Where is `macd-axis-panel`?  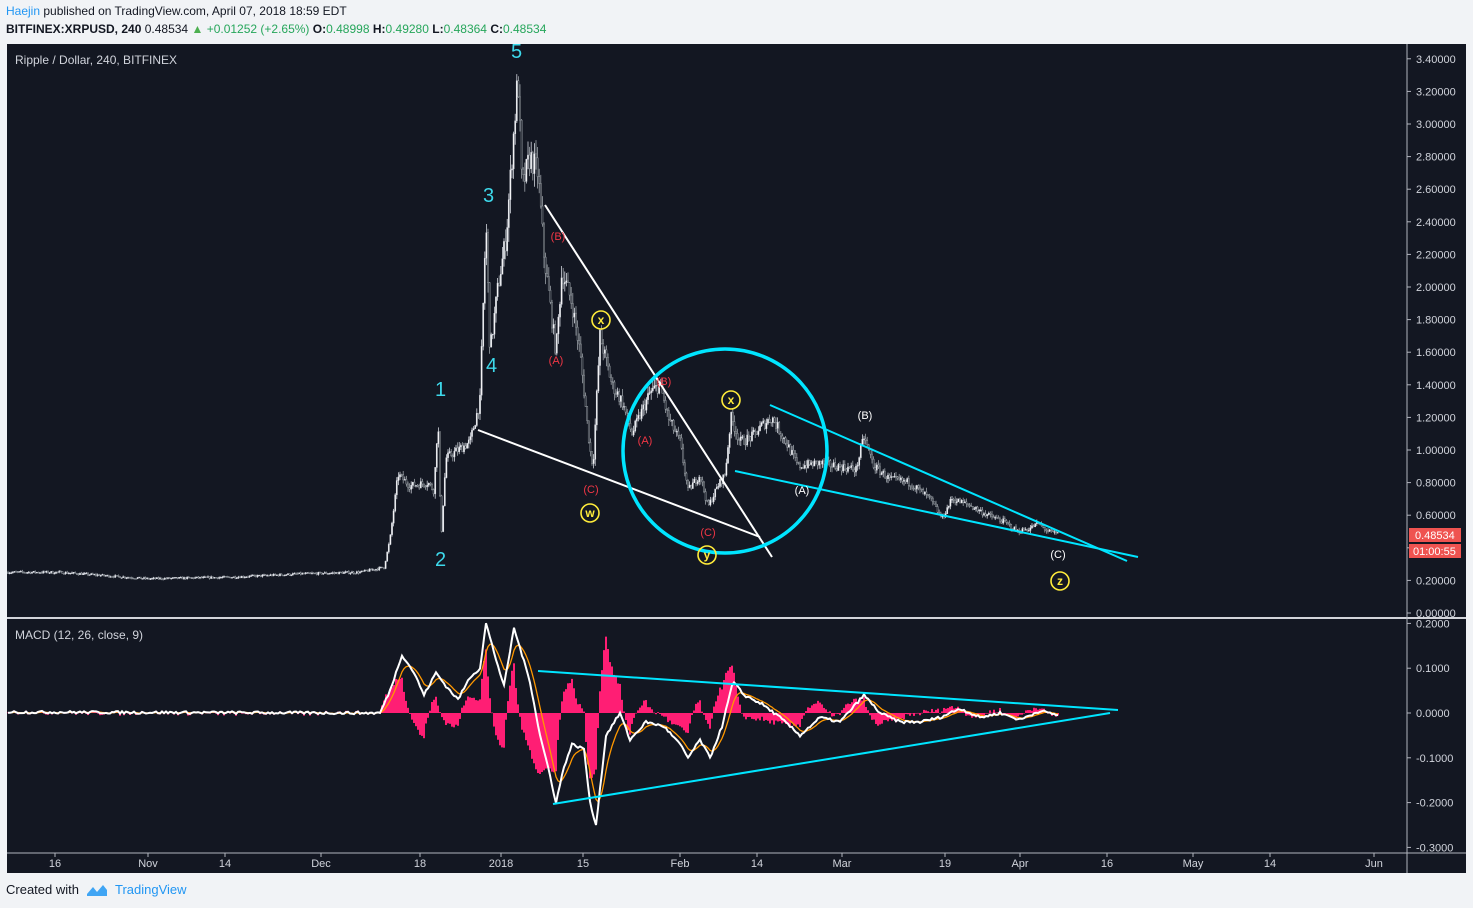 macd-axis-panel is located at coordinates (1436, 736).